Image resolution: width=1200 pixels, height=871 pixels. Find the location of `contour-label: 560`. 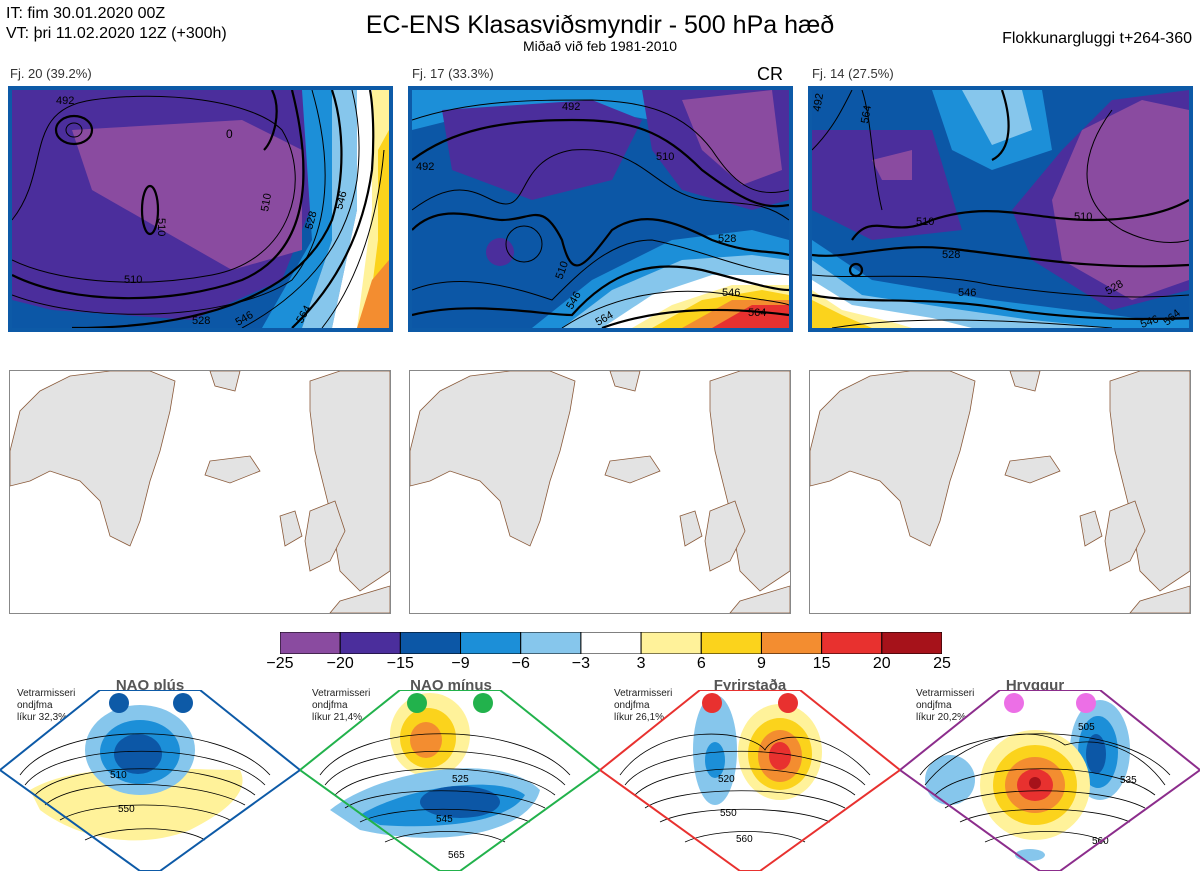

contour-label: 560 is located at coordinates (744, 839).